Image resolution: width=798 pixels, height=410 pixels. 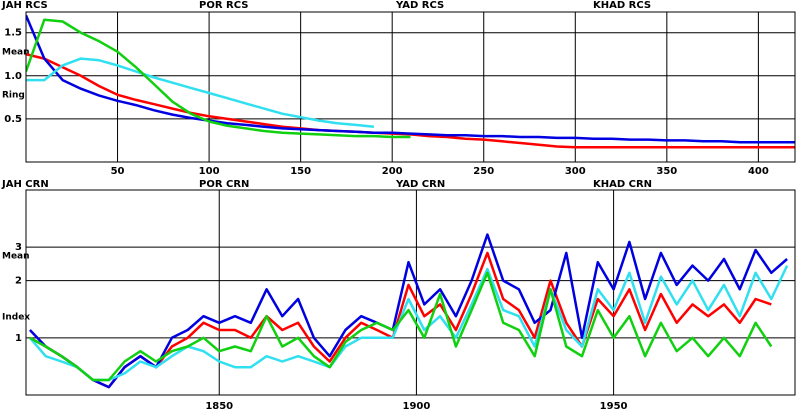 What do you see at coordinates (219, 405) in the screenshot?
I see `x-tick-label: 1850` at bounding box center [219, 405].